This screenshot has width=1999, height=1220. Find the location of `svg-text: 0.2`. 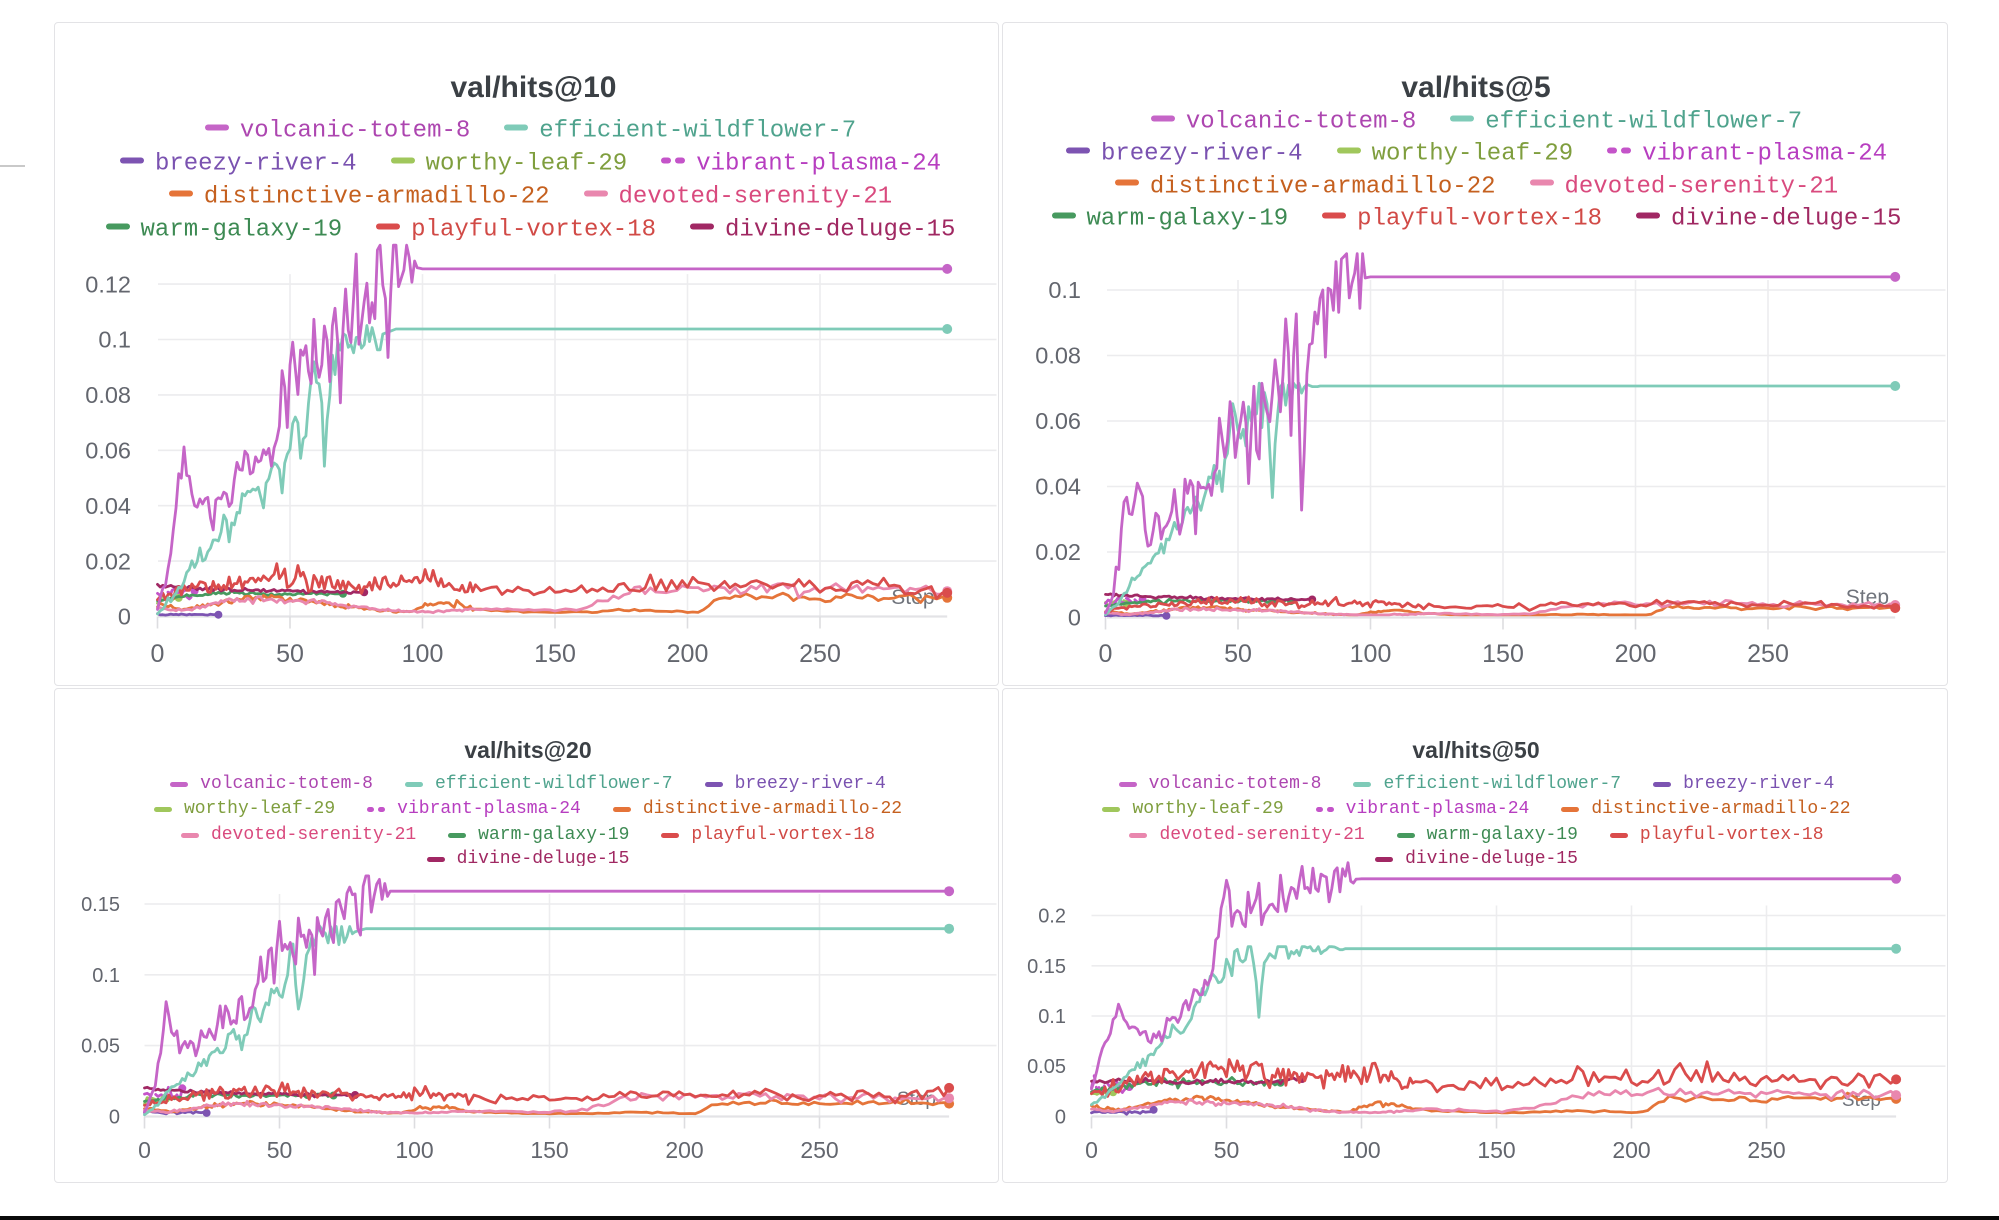

svg-text: 0.2 is located at coordinates (1052, 917).